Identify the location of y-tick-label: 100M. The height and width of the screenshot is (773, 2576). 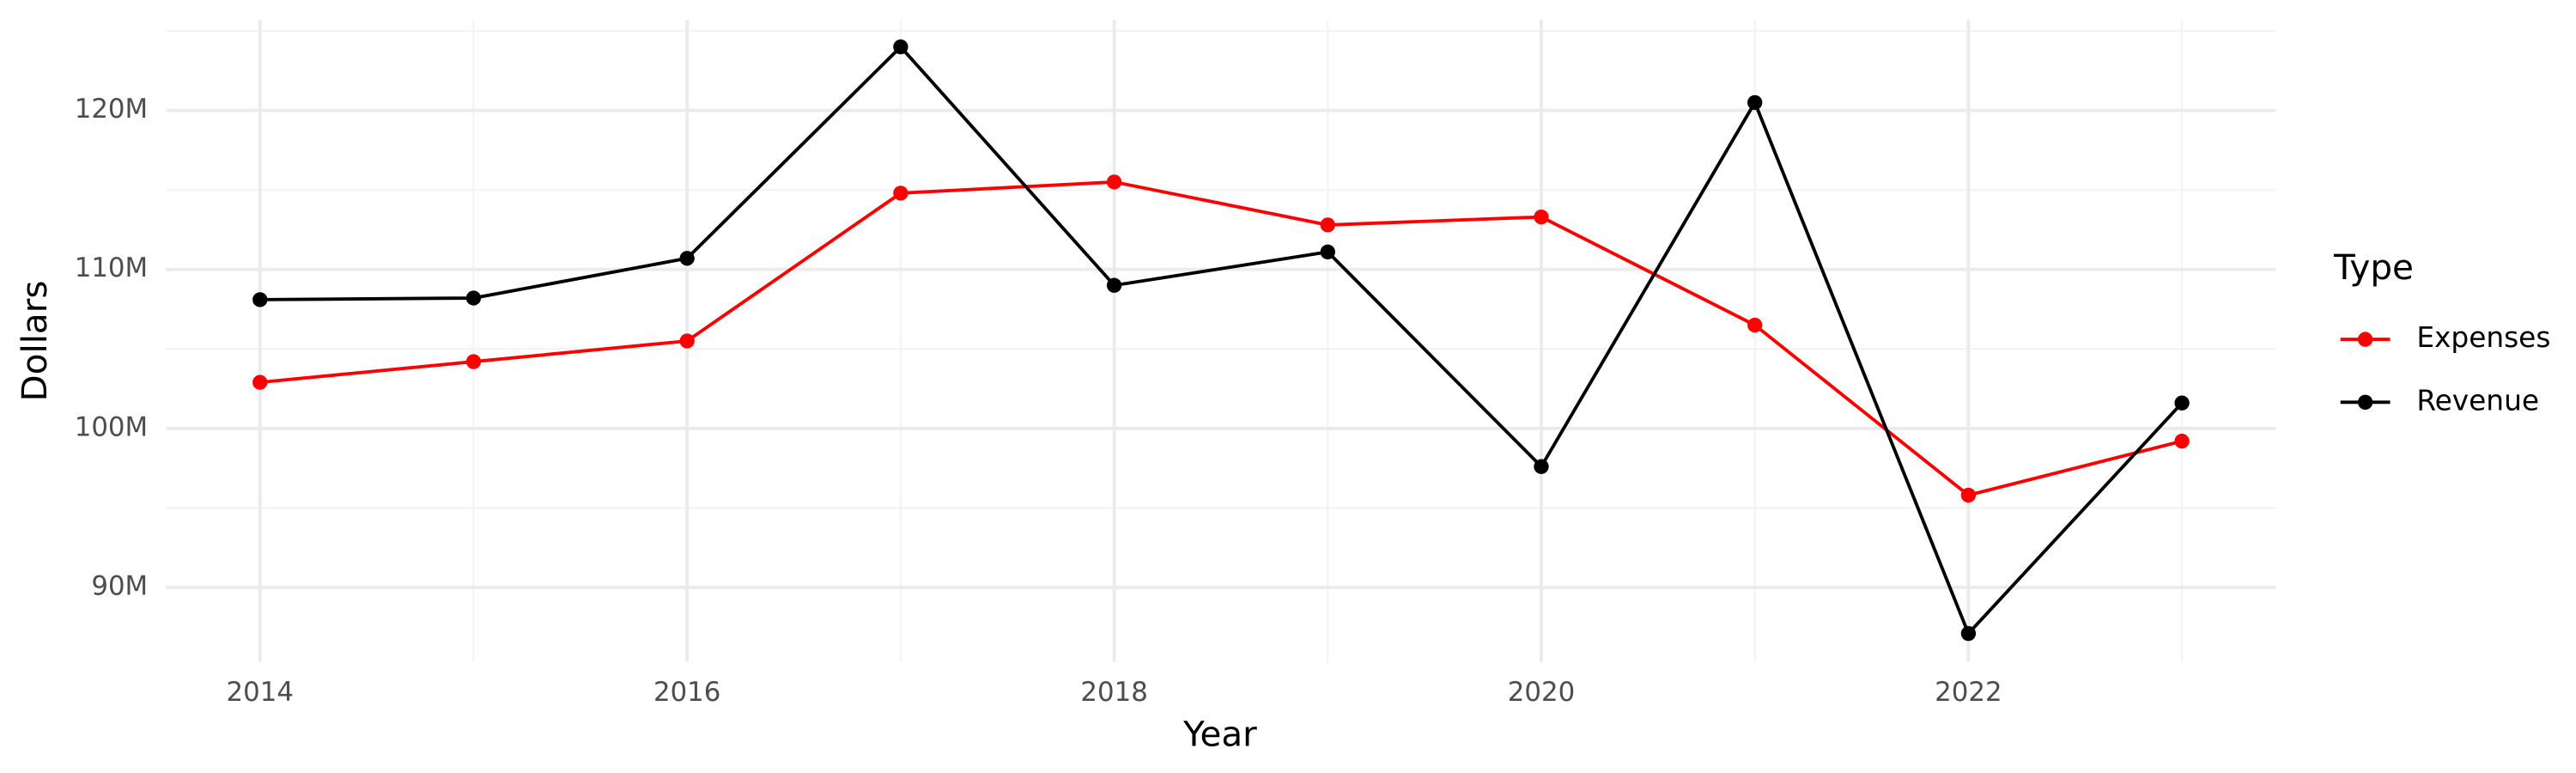
(112, 426).